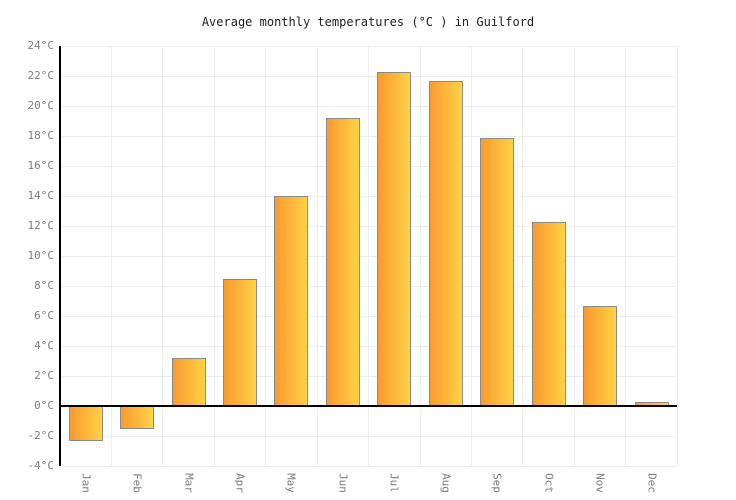 The image size is (736, 500). I want to click on y-axis-tick-label: 6°C, so click(44, 315).